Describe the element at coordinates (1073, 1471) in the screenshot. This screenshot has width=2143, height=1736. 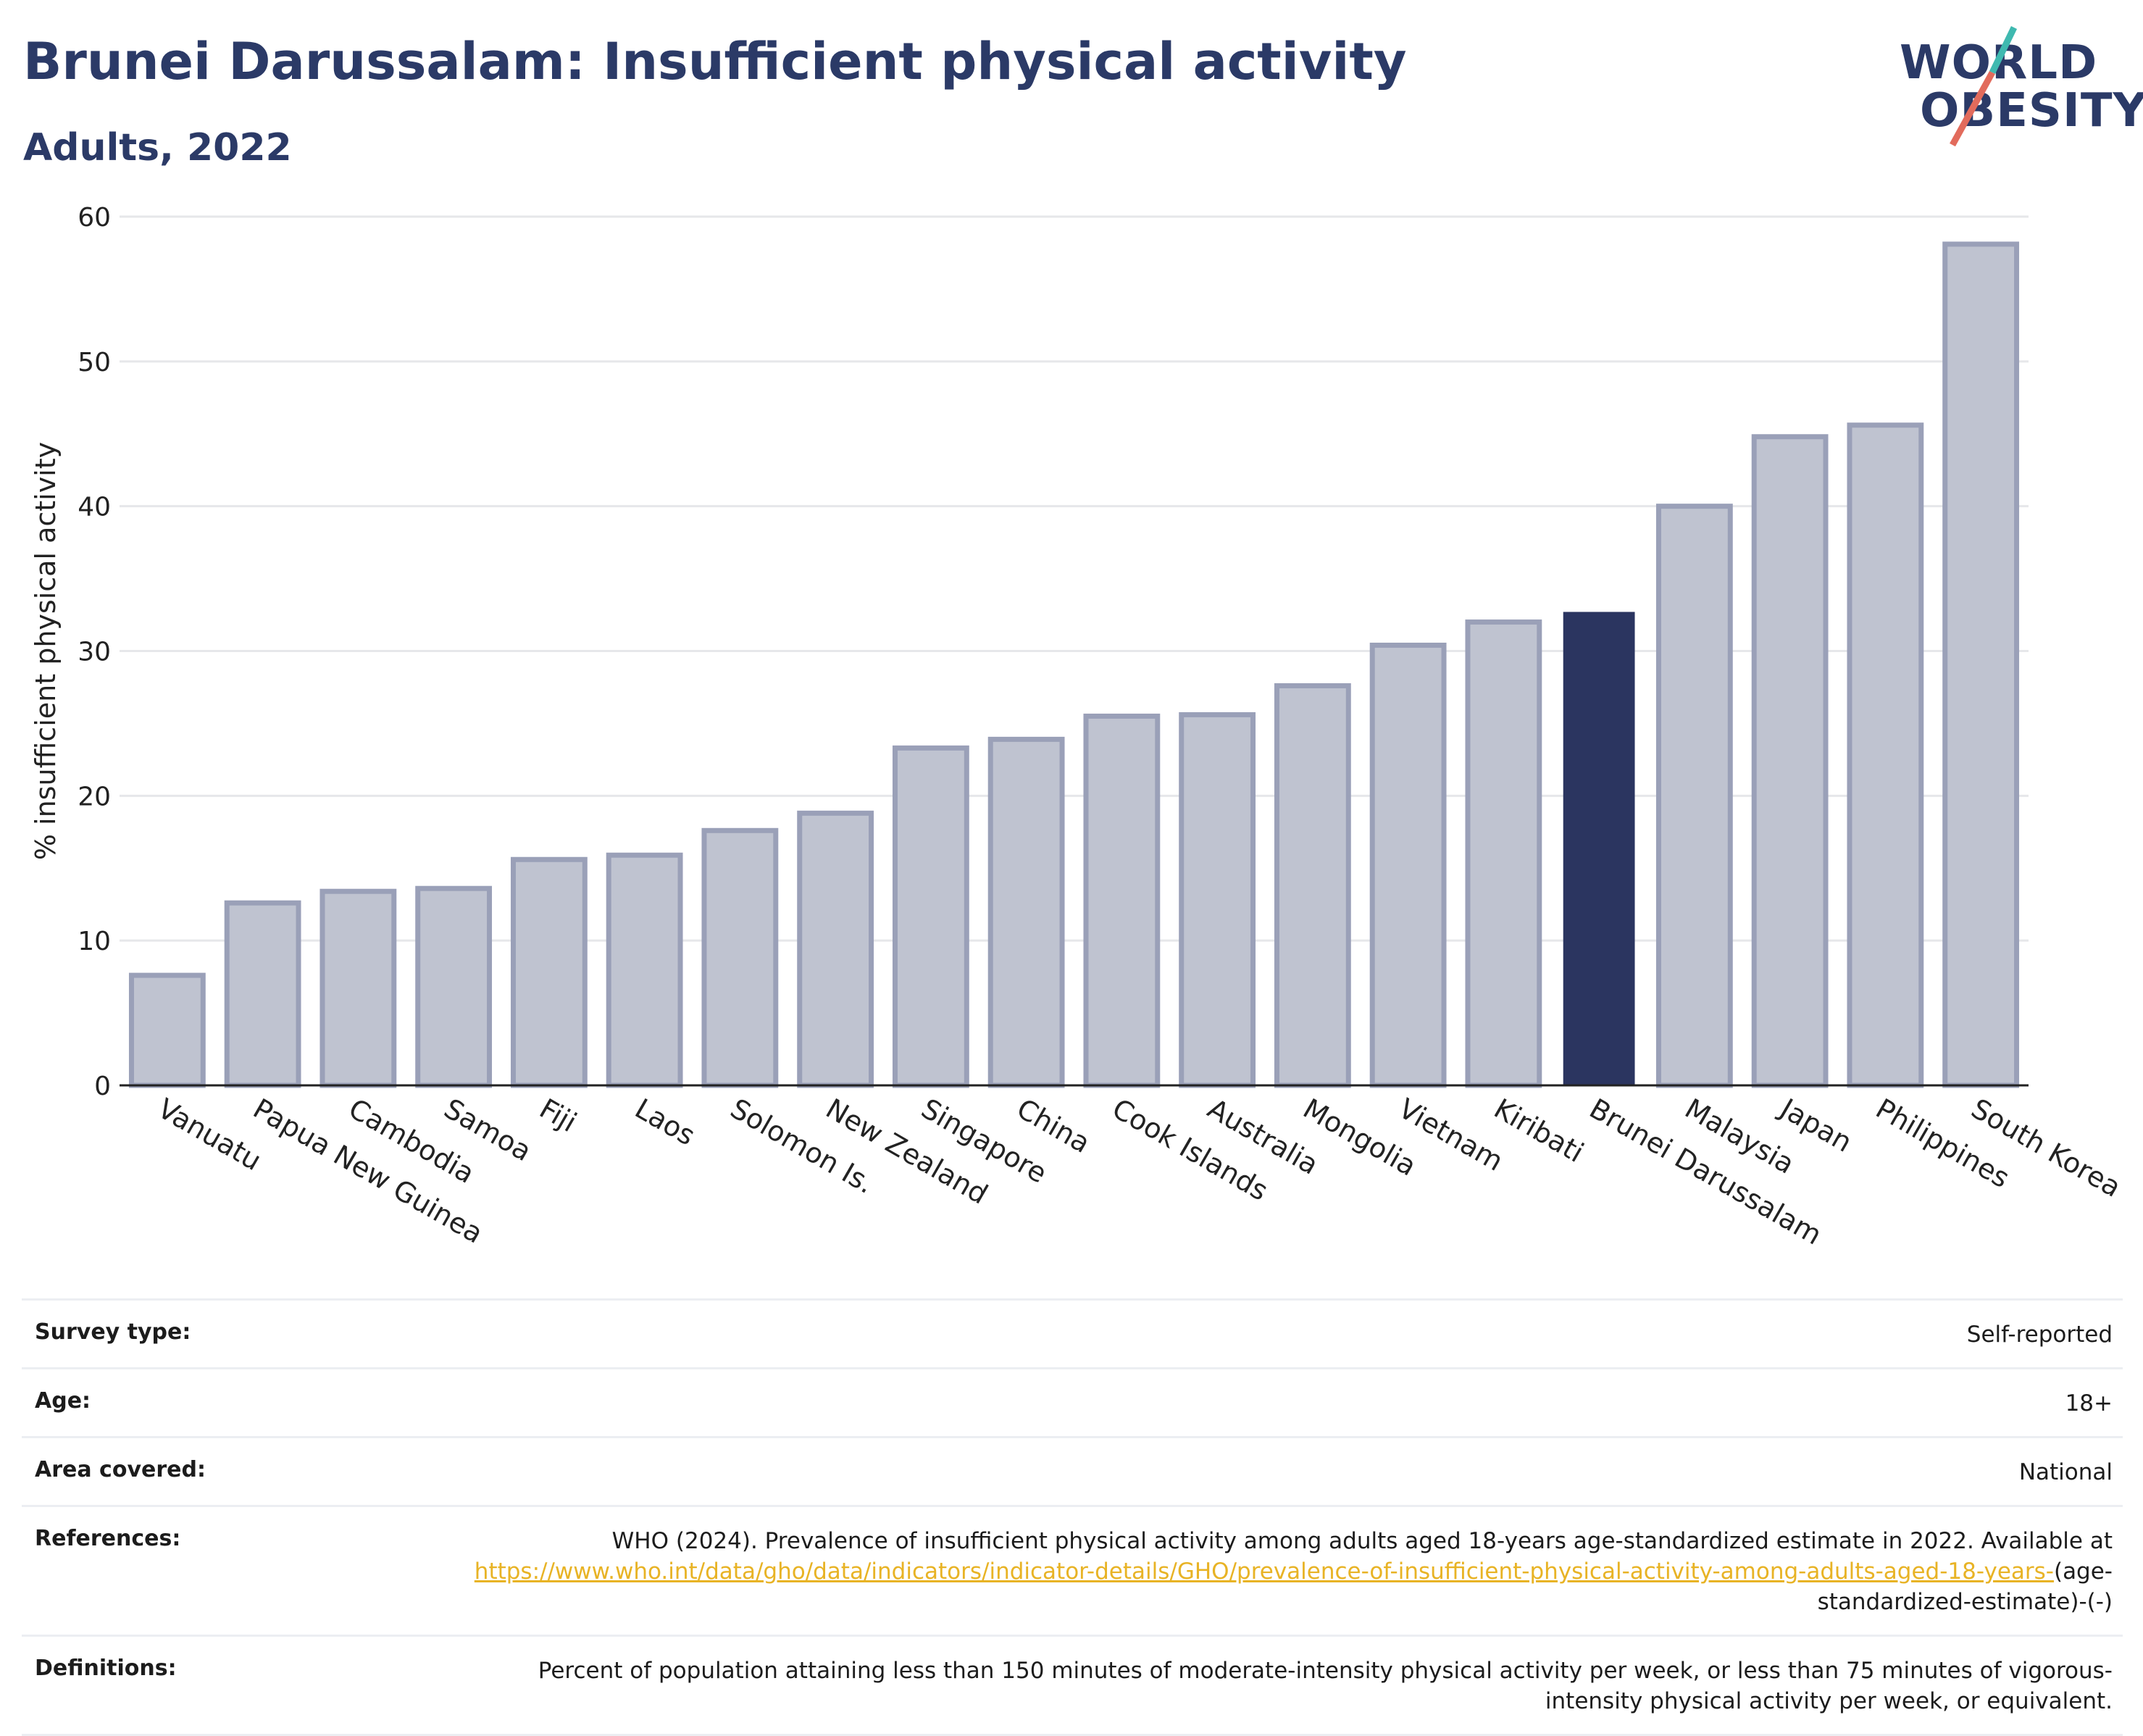
I see `info-row-area-covered: Area covered: National` at that location.